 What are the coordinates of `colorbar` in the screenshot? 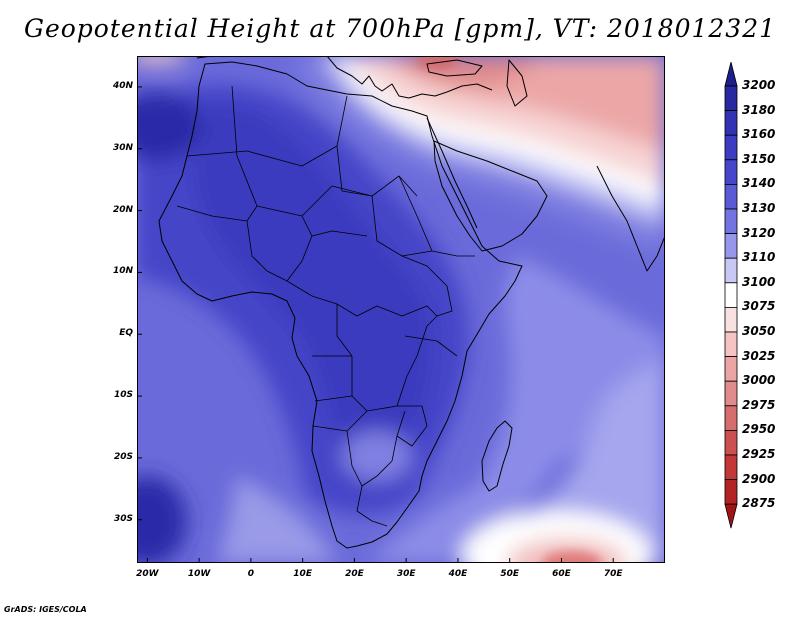 It's located at (731, 295).